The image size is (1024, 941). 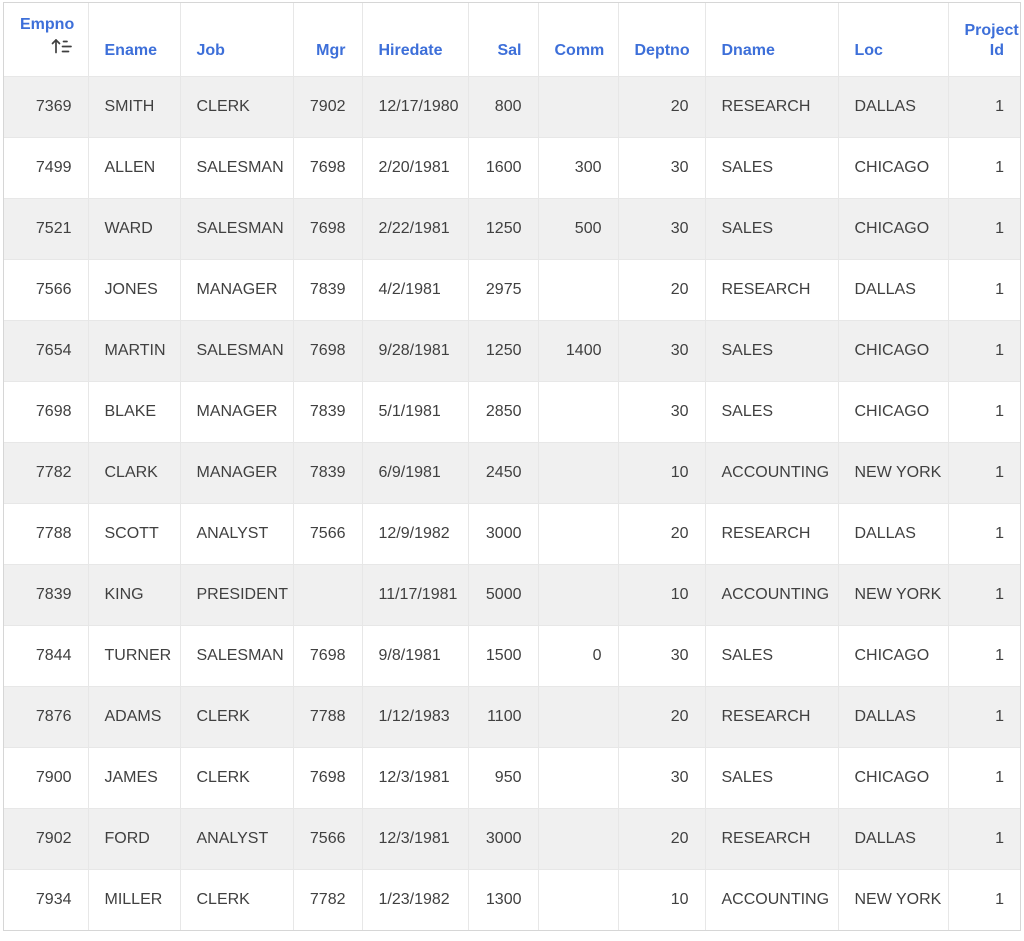 What do you see at coordinates (134, 534) in the screenshot?
I see `cell-ename: SCOTT` at bounding box center [134, 534].